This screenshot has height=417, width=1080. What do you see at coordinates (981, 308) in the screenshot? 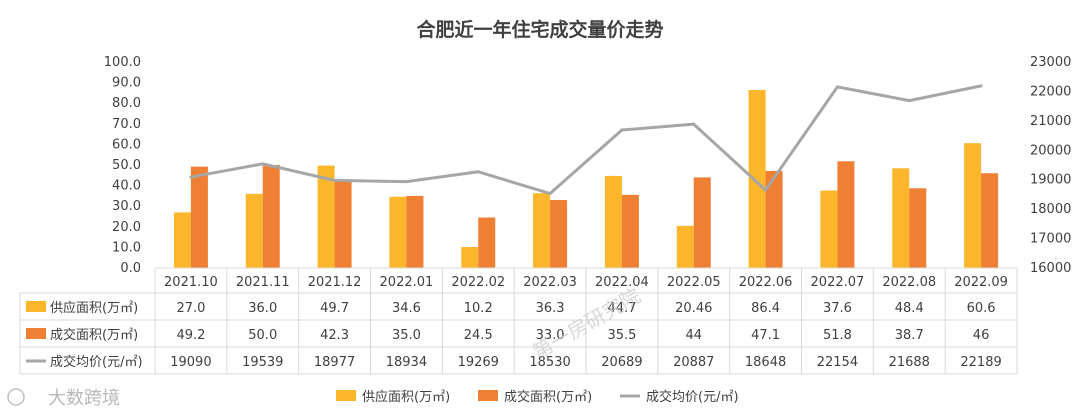
I see `data-label: 60.6` at bounding box center [981, 308].